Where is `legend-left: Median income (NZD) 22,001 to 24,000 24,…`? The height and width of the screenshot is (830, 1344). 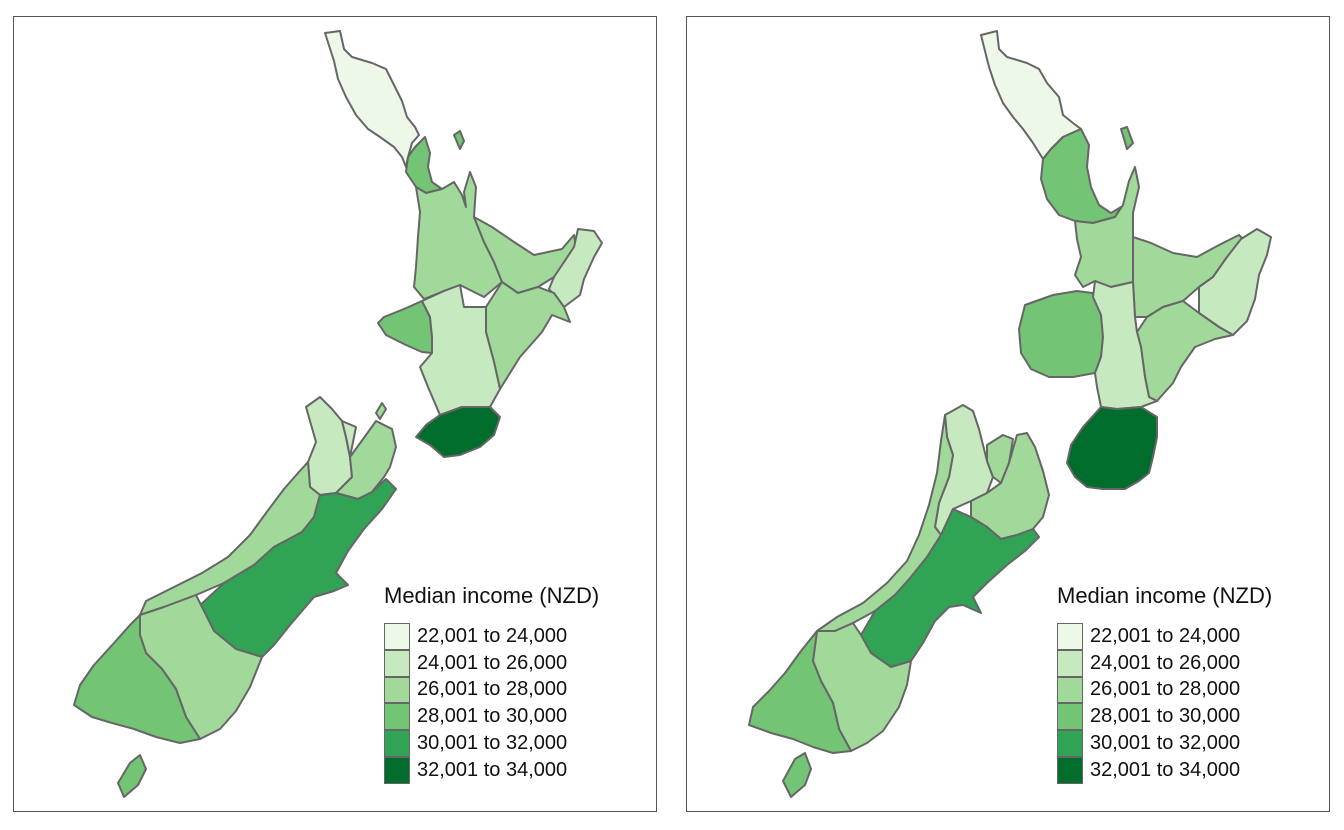 legend-left: Median income (NZD) 22,001 to 24,000 24,… is located at coordinates (519, 683).